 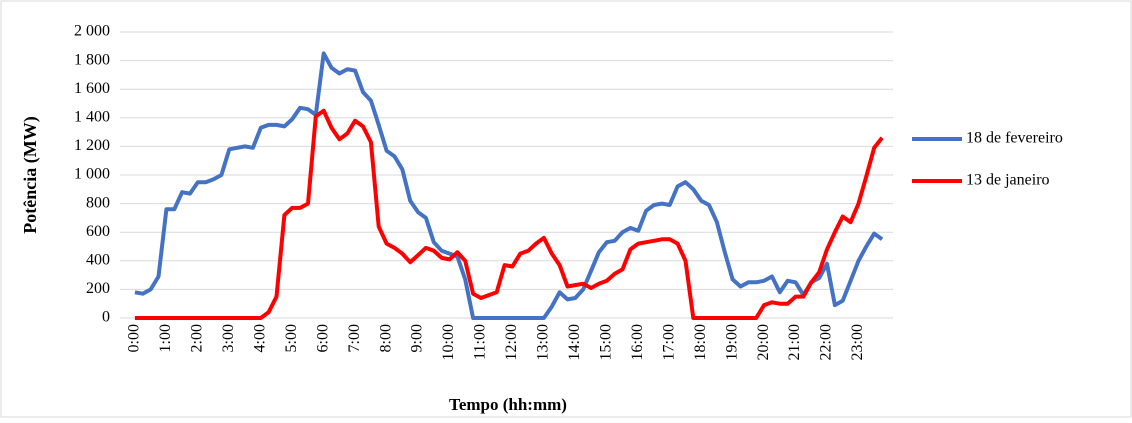 I want to click on x-tick-label: 20:00, so click(x=763, y=342).